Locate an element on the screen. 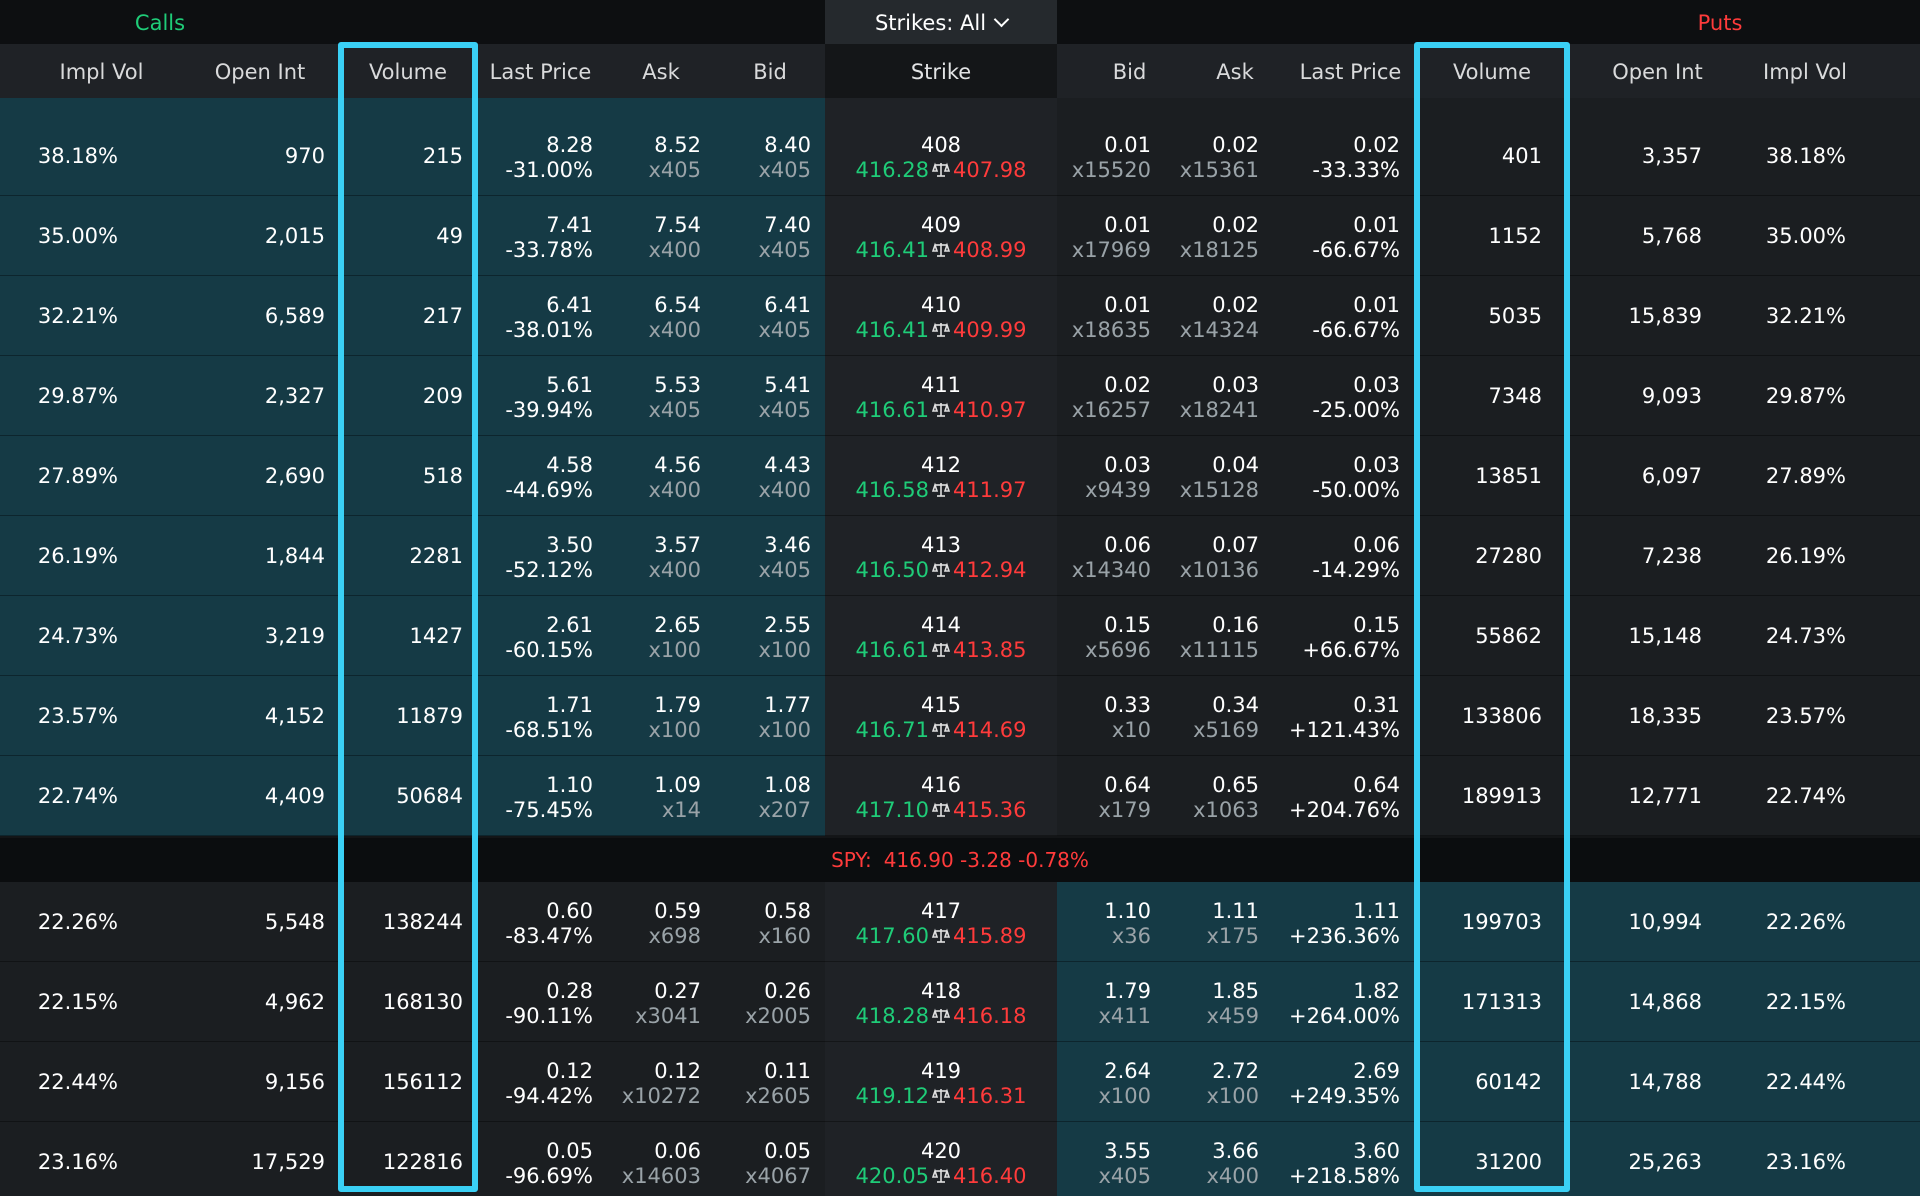  put-vol-cell: 189913 is located at coordinates (1492, 796).